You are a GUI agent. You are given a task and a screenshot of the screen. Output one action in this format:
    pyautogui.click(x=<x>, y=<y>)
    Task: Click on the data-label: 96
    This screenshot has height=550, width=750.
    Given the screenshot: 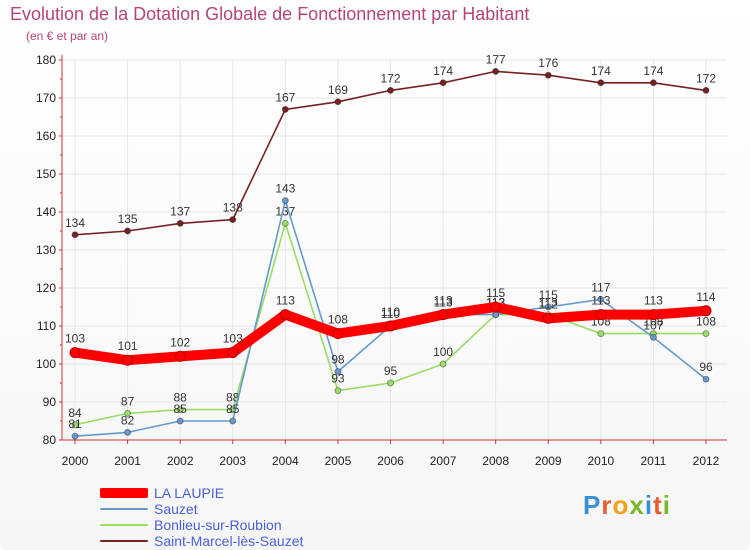 What is the action you would take?
    pyautogui.click(x=706, y=367)
    